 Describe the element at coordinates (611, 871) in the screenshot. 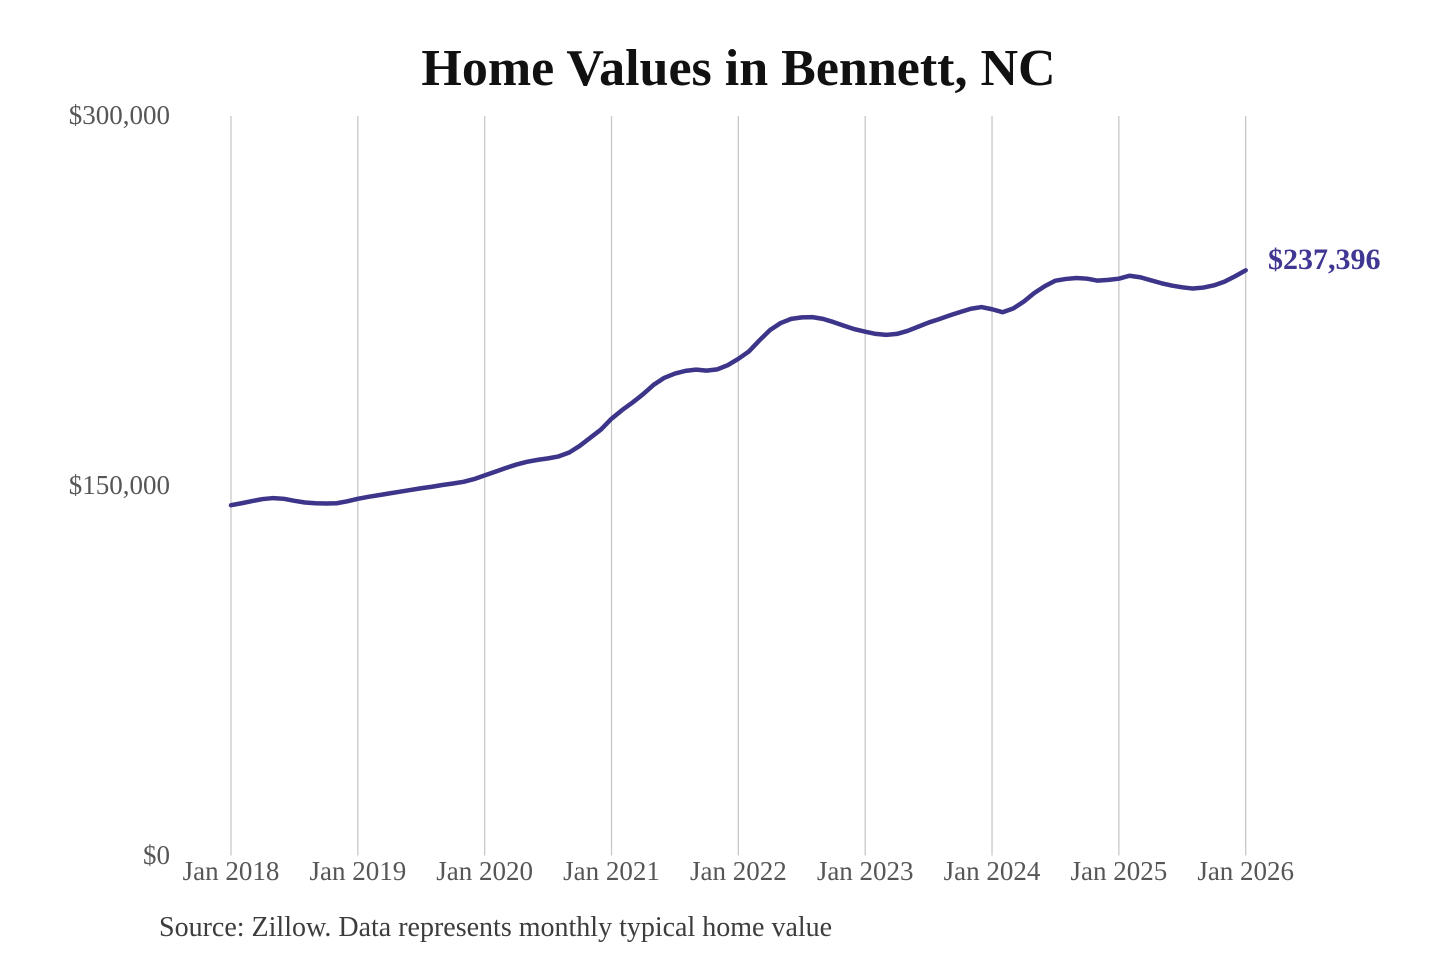

I see `x-axis-tick-label-jan-2021: Jan 2021` at that location.